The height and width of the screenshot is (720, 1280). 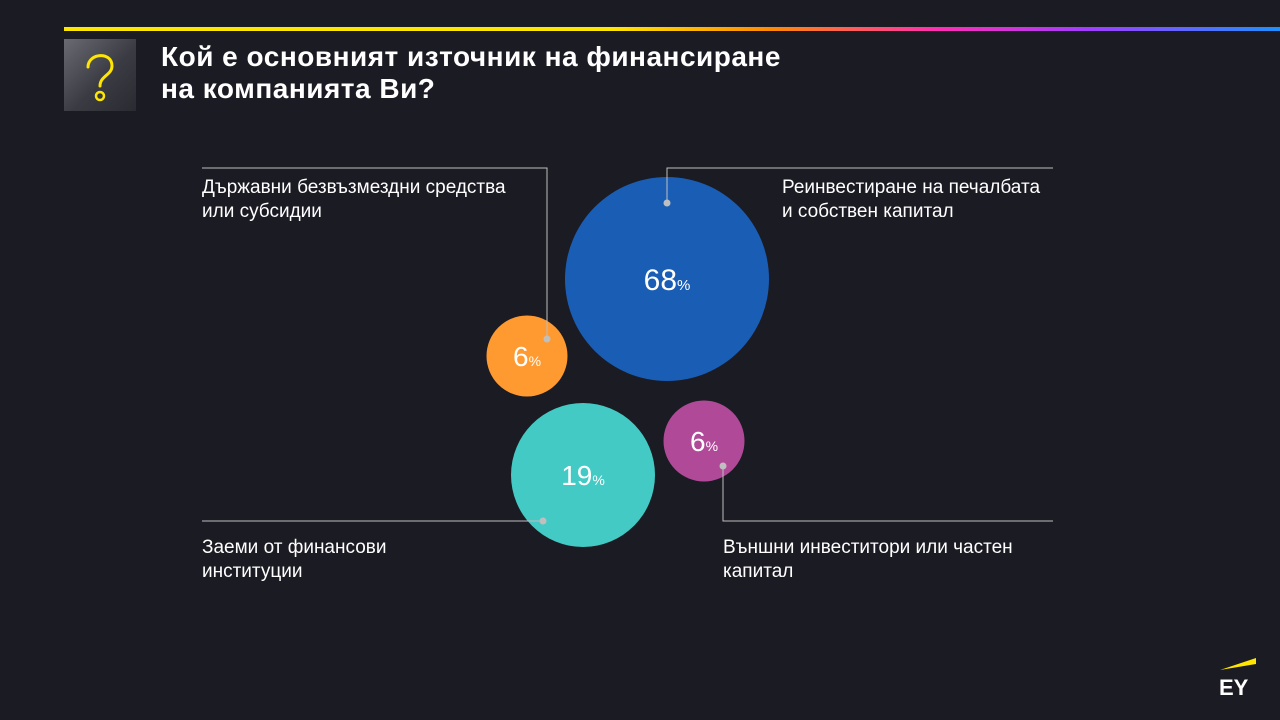 What do you see at coordinates (723, 466) in the screenshot?
I see `connector-dot-investors` at bounding box center [723, 466].